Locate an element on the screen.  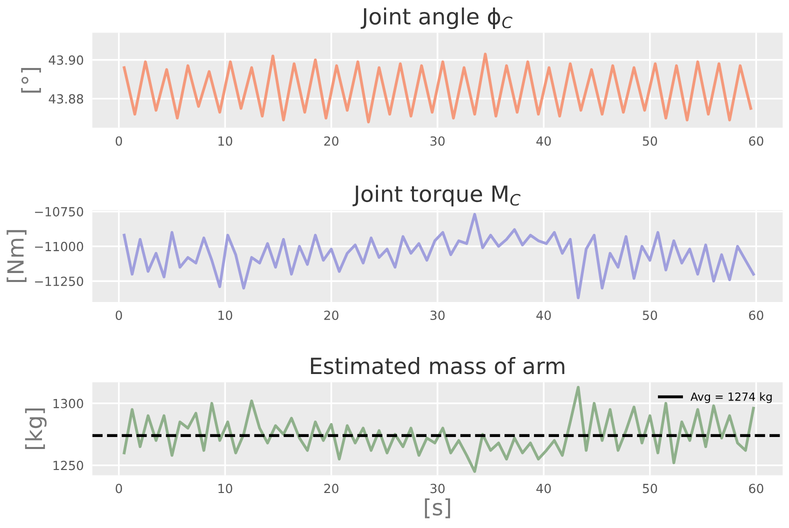
x-axis-title: [s] is located at coordinates (437, 508).